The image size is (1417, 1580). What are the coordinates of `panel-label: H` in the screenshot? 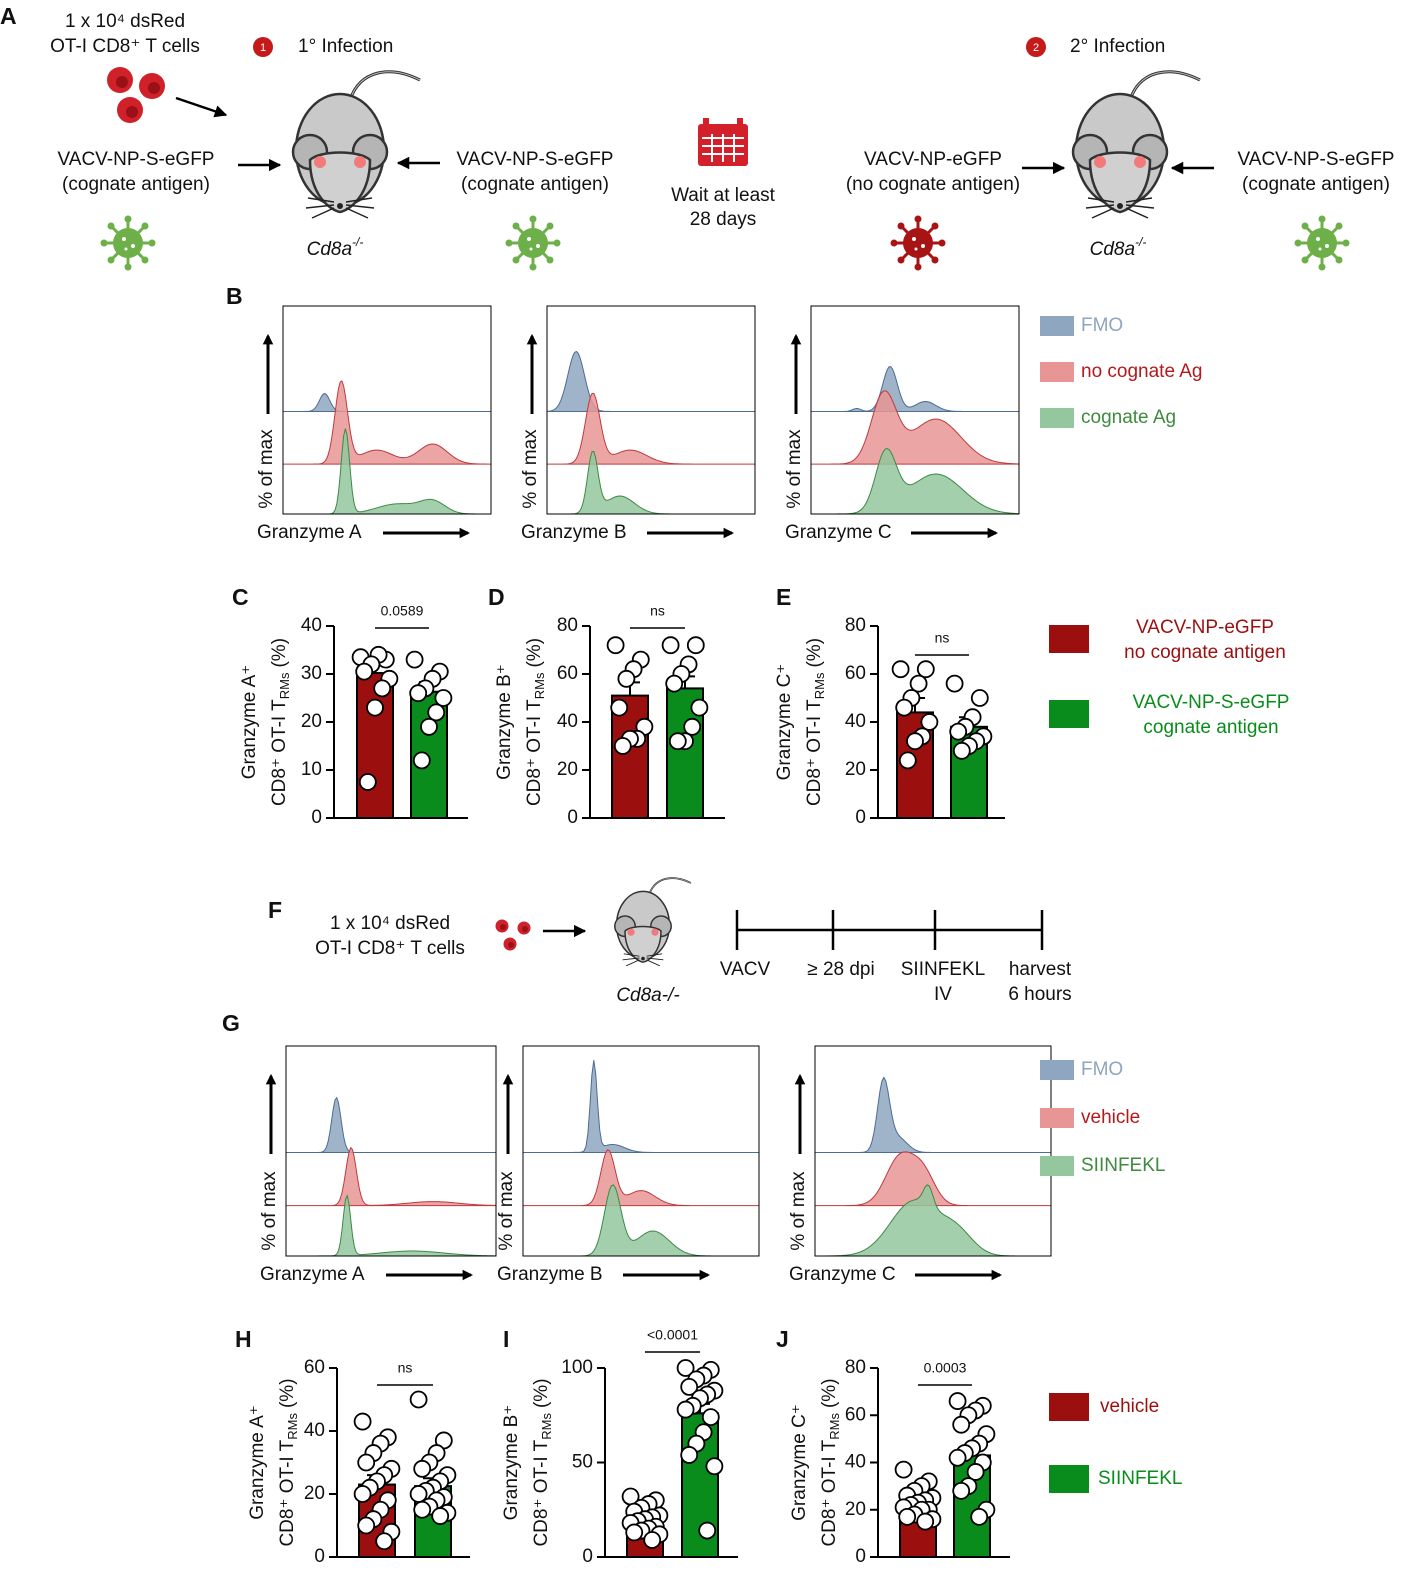 It's located at (243, 1339).